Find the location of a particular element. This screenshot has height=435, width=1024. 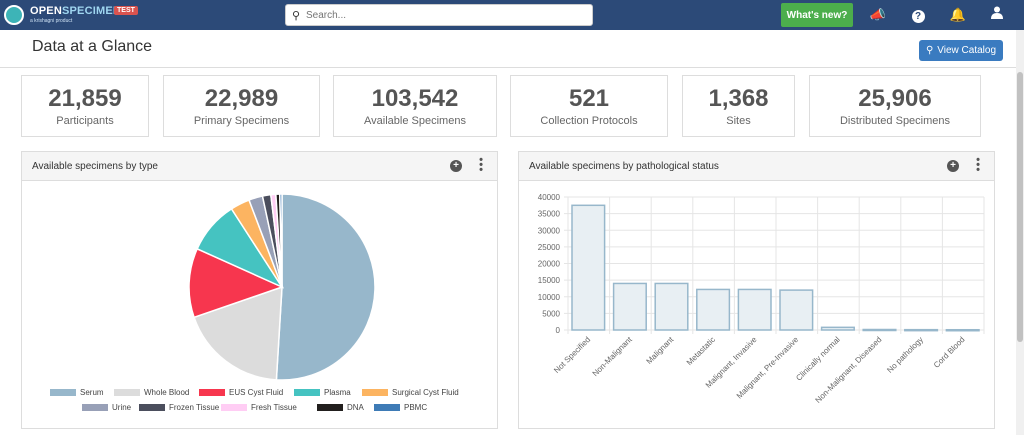

legend-item: Surgical Cyst Fluid is located at coordinates (410, 392).